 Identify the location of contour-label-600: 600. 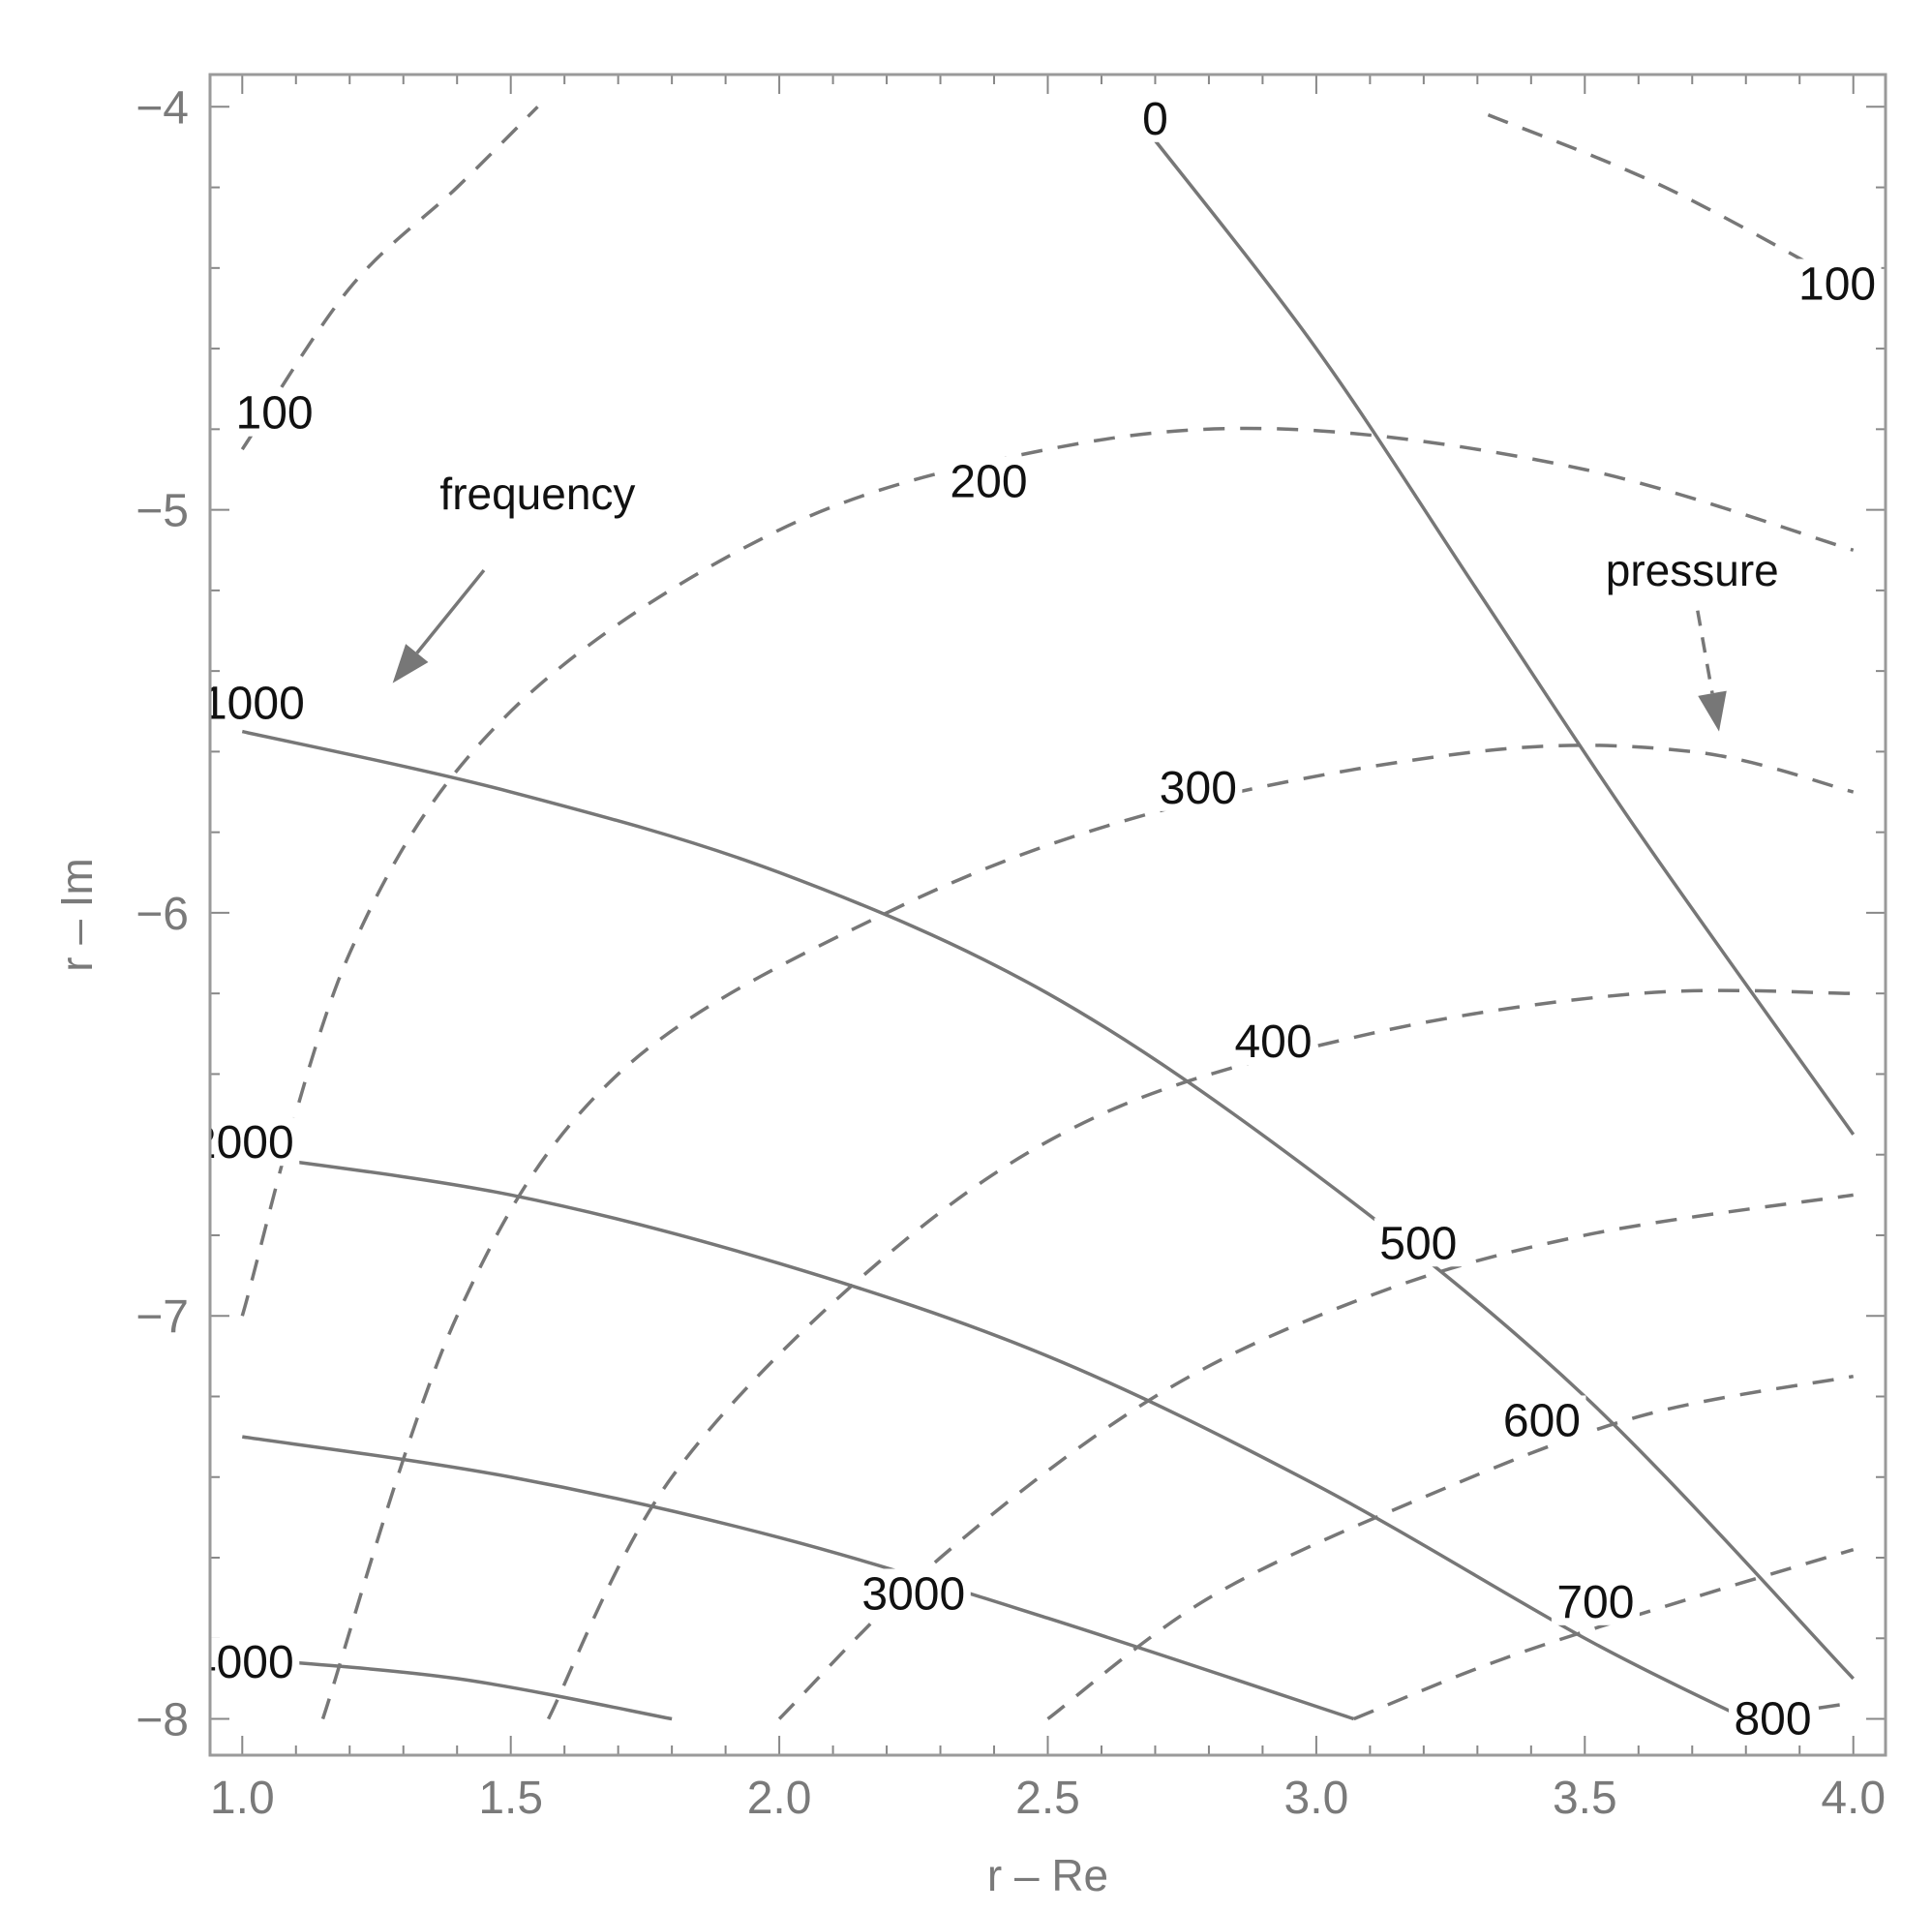
(1542, 1421).